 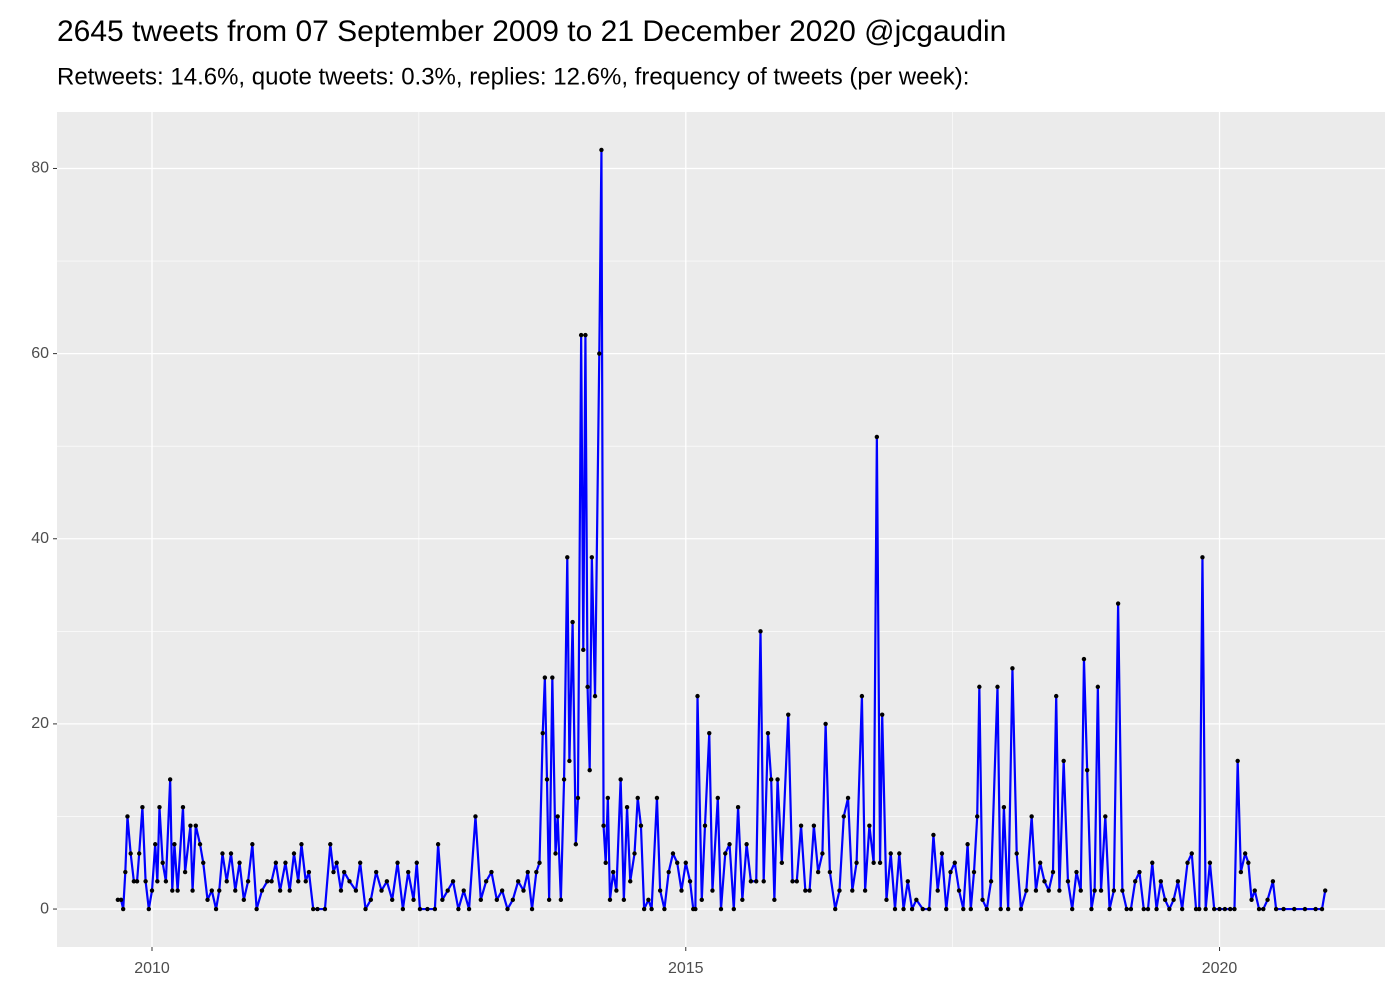 I want to click on x-tick-label: 2020, so click(x=1220, y=968).